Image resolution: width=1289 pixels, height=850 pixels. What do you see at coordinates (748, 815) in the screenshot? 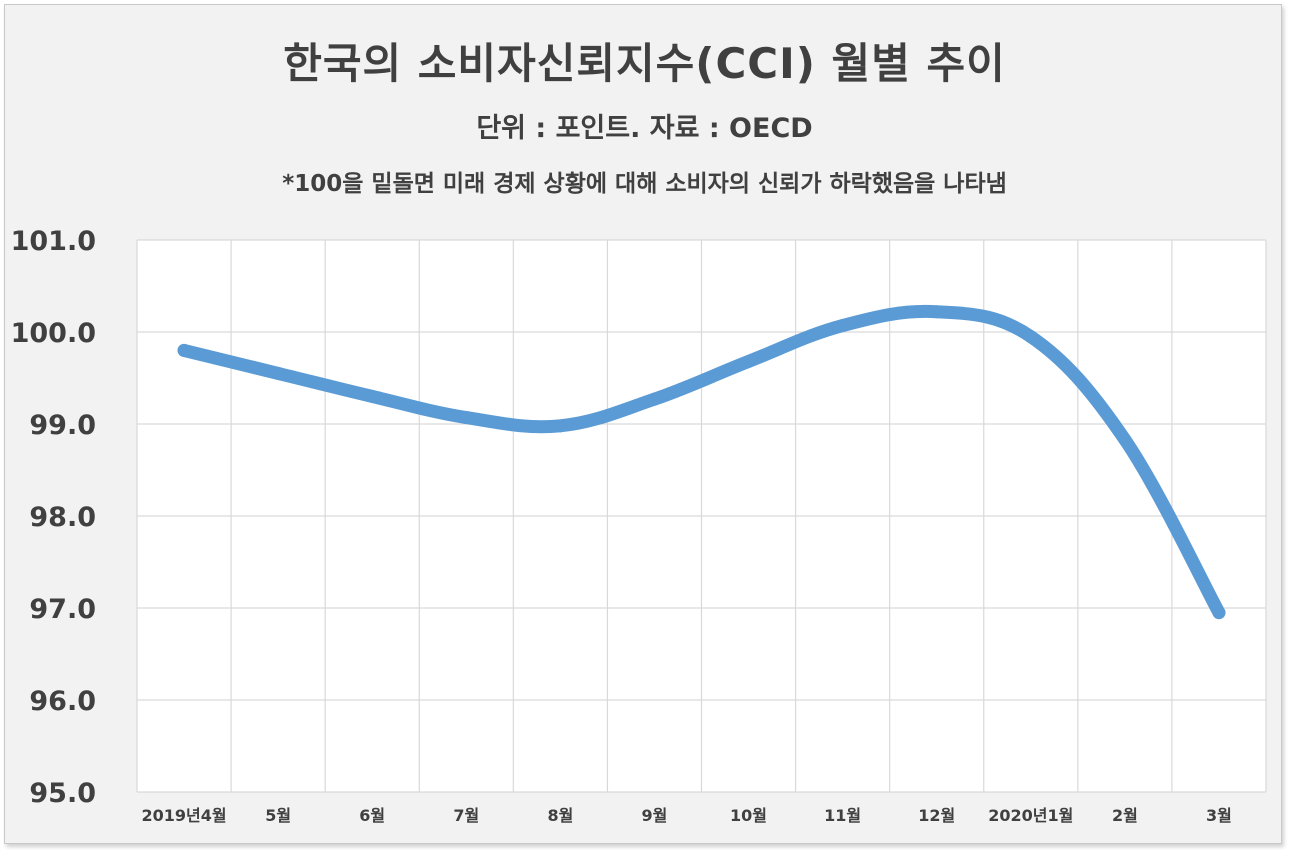
I see `x-tick-label: 10월` at bounding box center [748, 815].